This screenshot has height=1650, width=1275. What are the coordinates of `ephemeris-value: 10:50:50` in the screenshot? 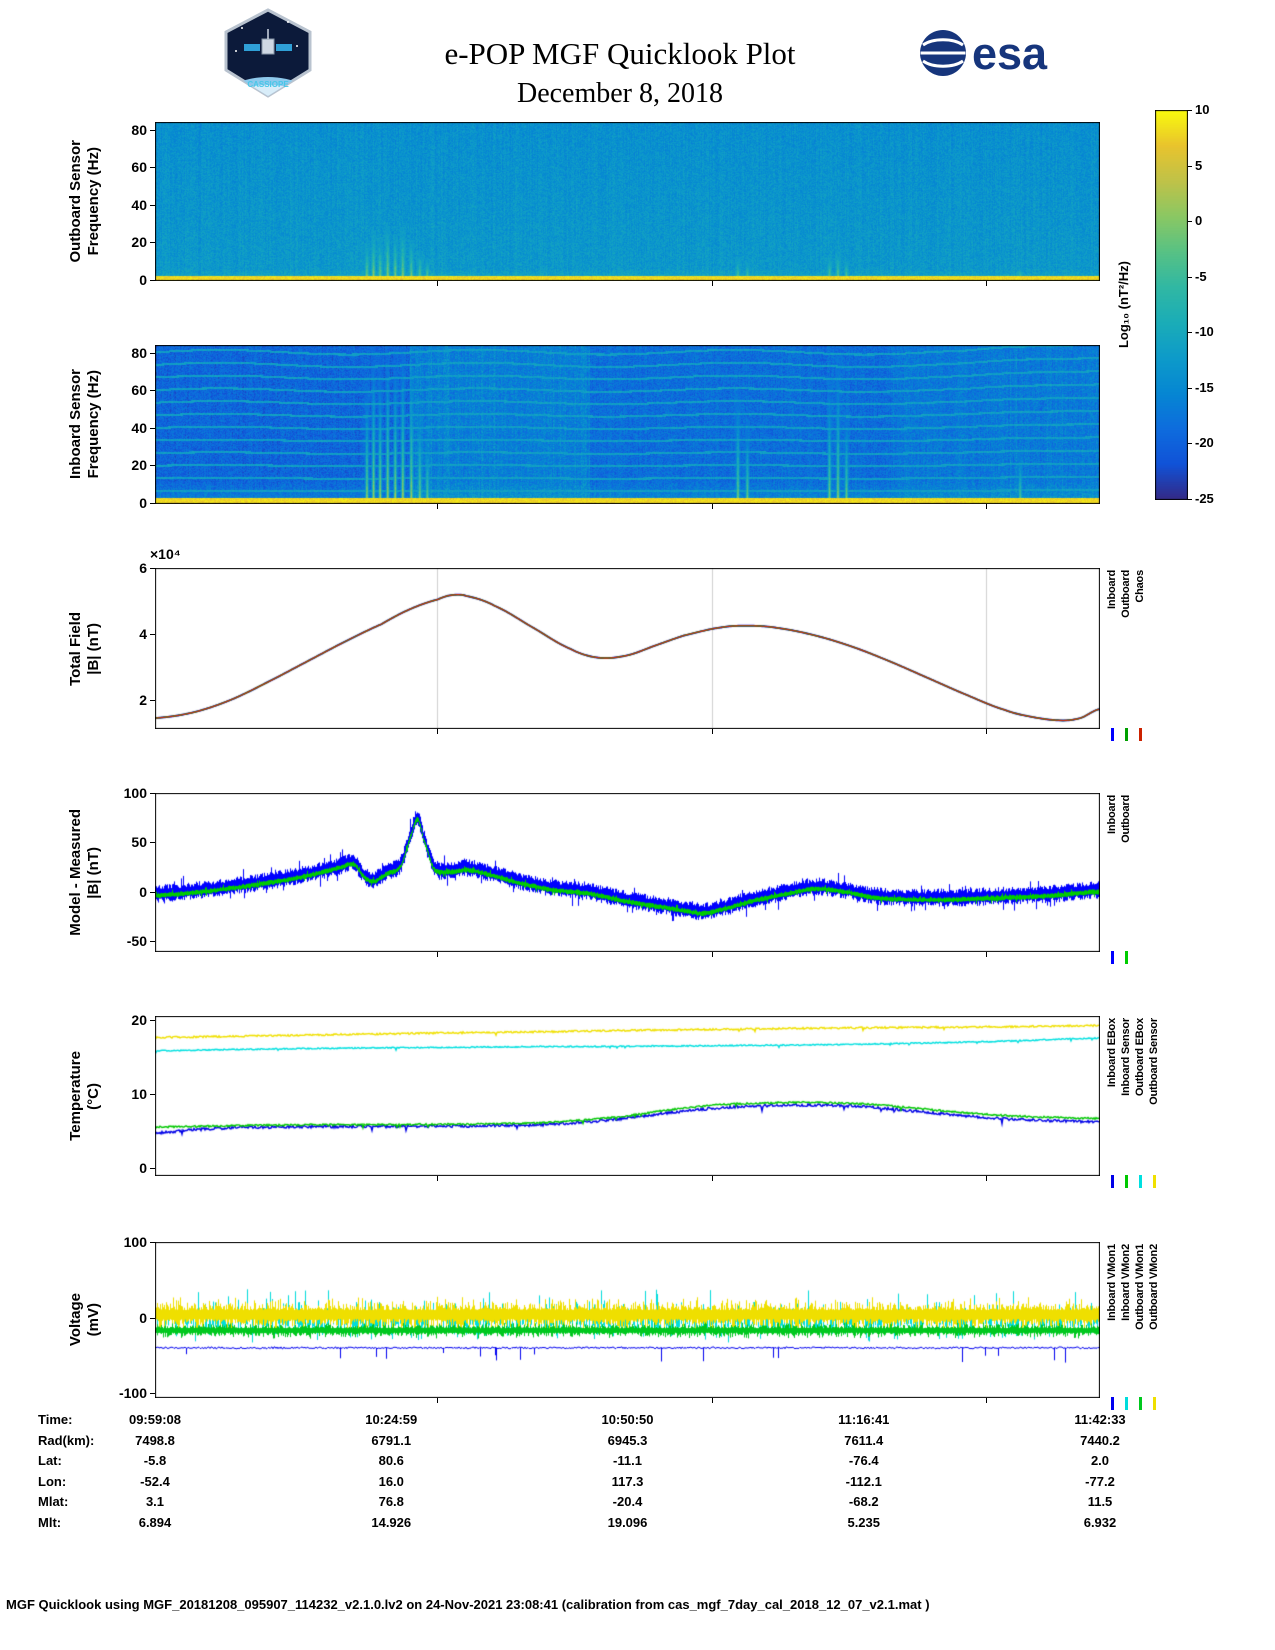 It's located at (627, 1419).